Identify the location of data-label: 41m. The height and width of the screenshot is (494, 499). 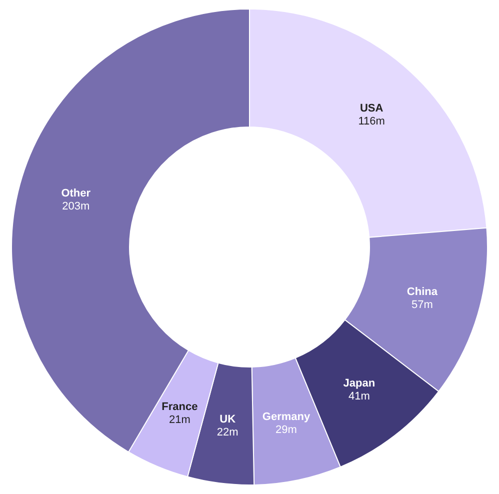
(359, 396).